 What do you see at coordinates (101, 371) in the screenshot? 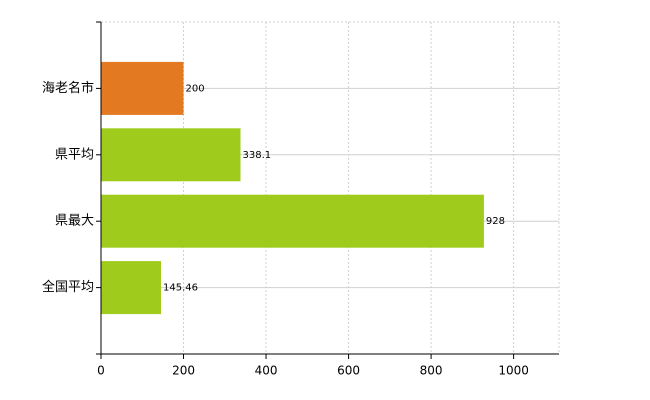
I see `x-tick-label: 0` at bounding box center [101, 371].